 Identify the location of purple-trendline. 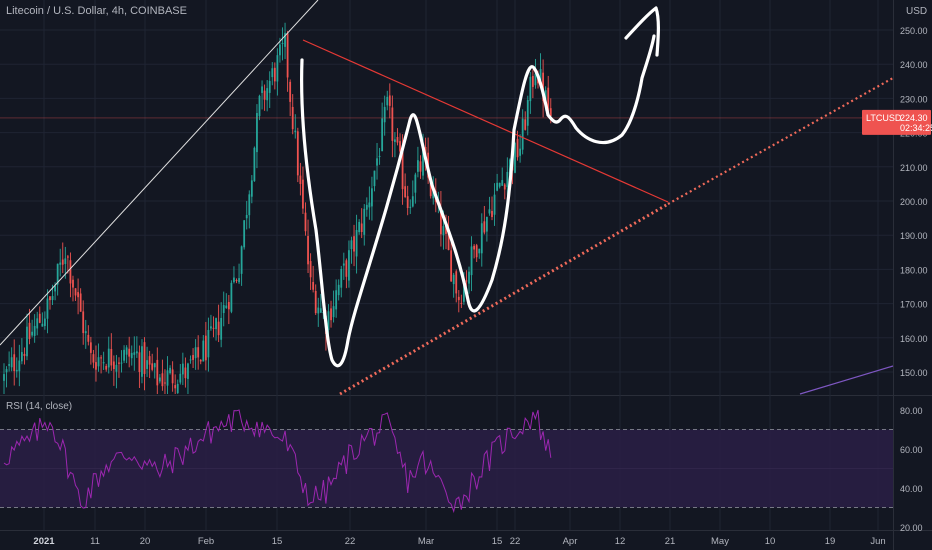
(846, 380).